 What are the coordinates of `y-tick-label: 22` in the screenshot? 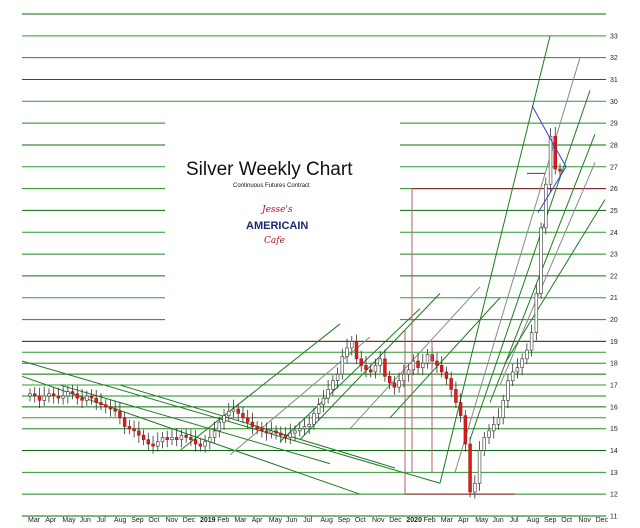 It's located at (614, 276).